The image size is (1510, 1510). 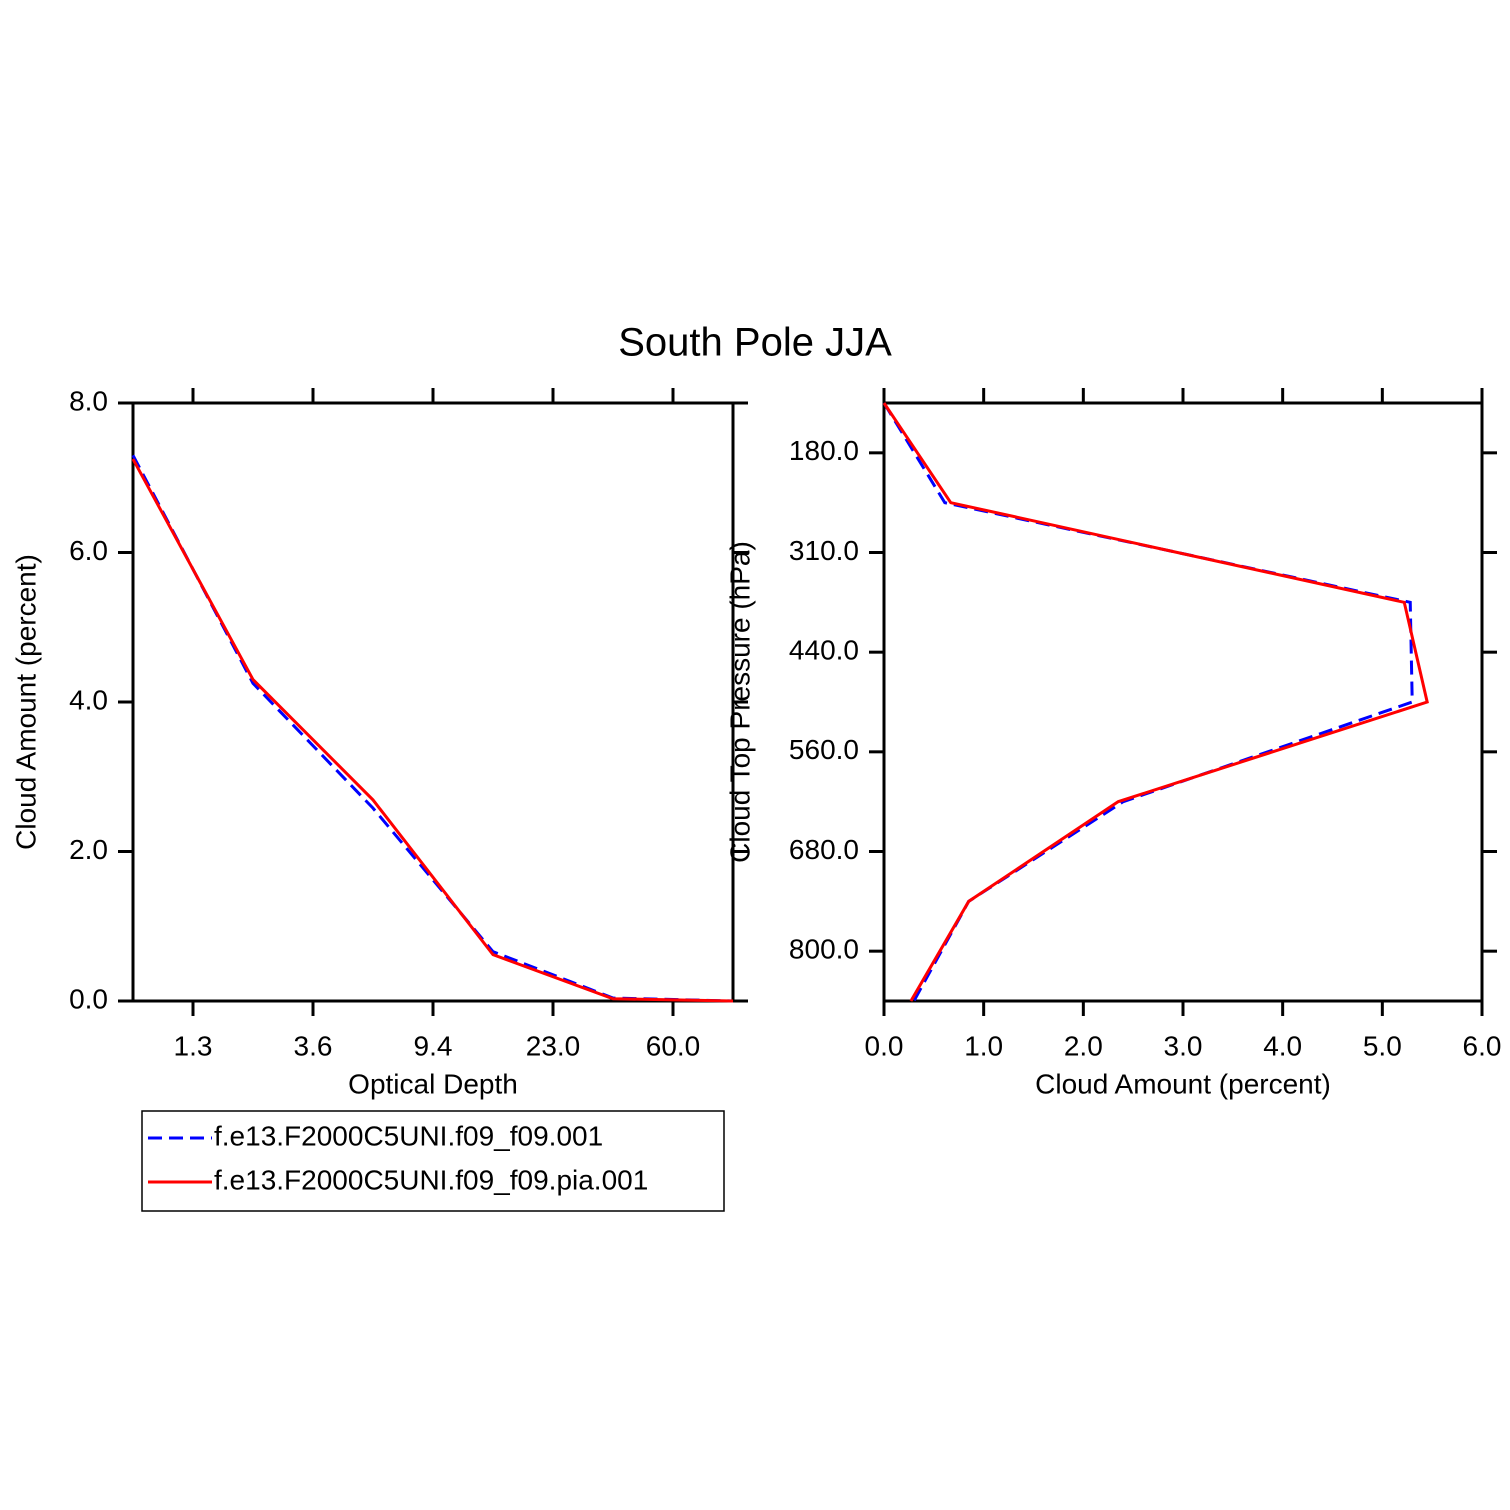 What do you see at coordinates (1482, 1045) in the screenshot?
I see `x-tick-label: 6.0` at bounding box center [1482, 1045].